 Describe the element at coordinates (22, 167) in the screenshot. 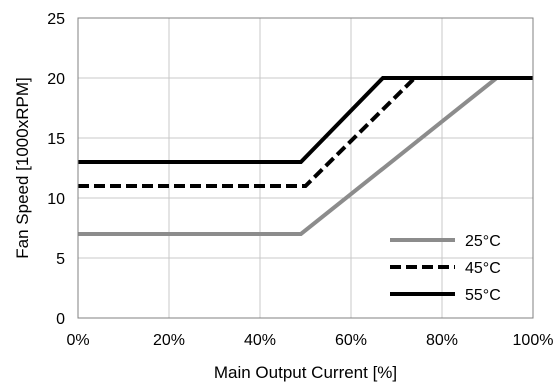

I see `y-axis-title: Fan Speed [1000xRPM]` at that location.